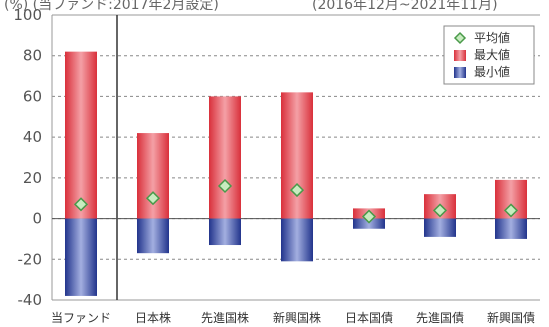  I want to click on legend-average-swatch, so click(460, 38).